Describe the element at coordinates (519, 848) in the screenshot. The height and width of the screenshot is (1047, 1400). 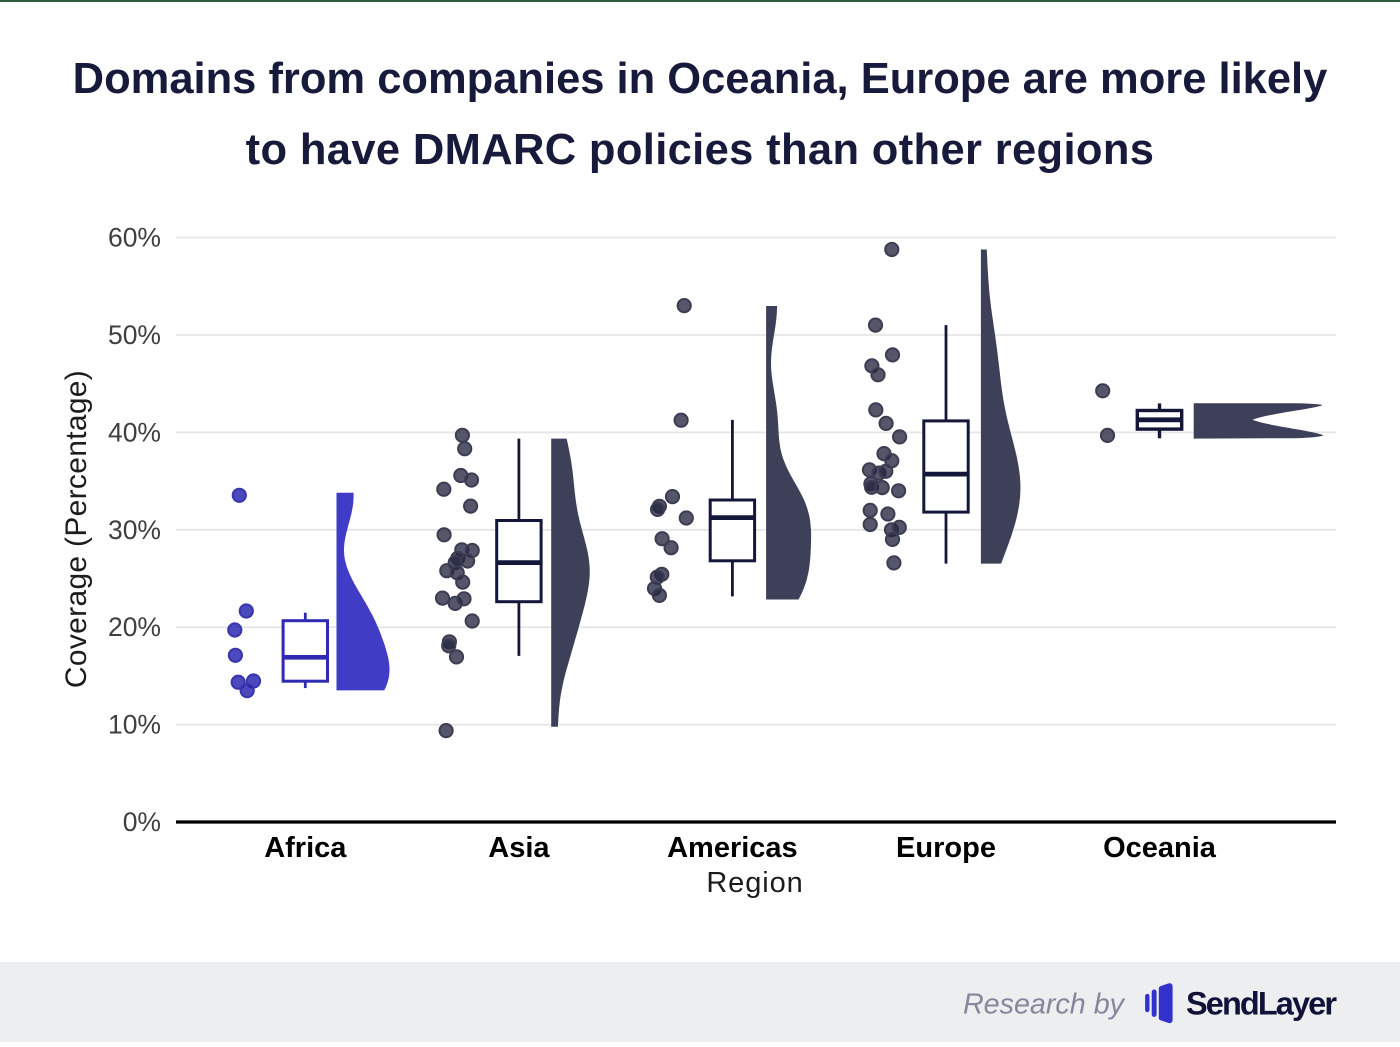
I see `svg-text: Asia` at that location.